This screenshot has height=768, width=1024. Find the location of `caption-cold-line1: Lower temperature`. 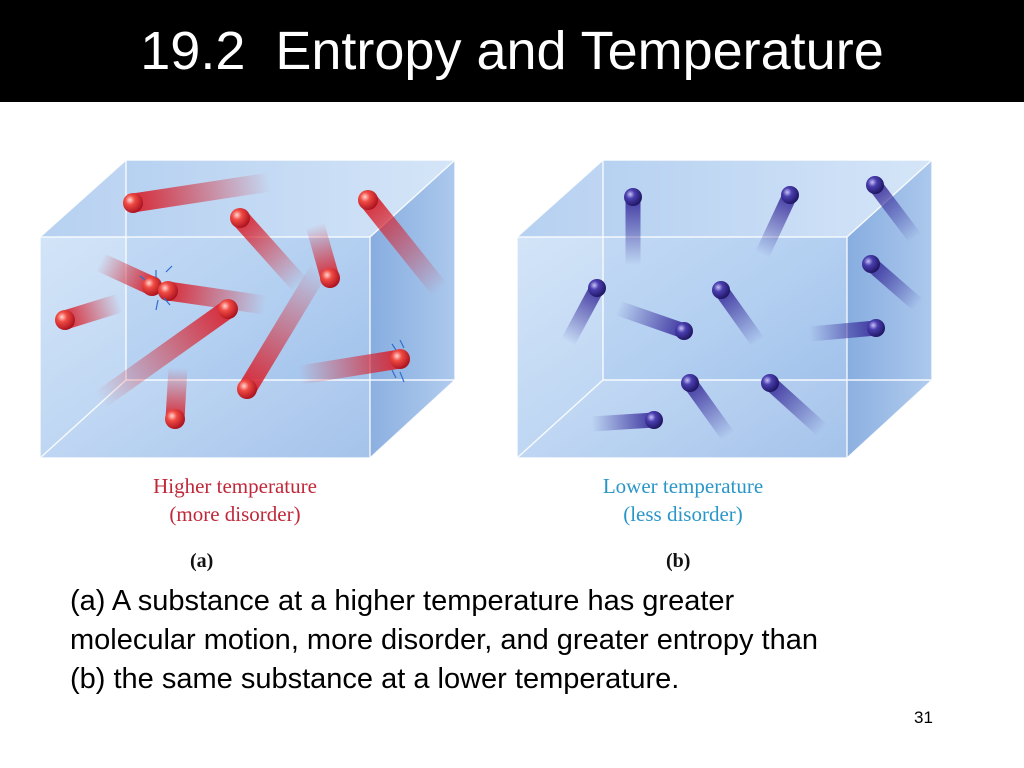

caption-cold-line1: Lower temperature is located at coordinates (683, 486).